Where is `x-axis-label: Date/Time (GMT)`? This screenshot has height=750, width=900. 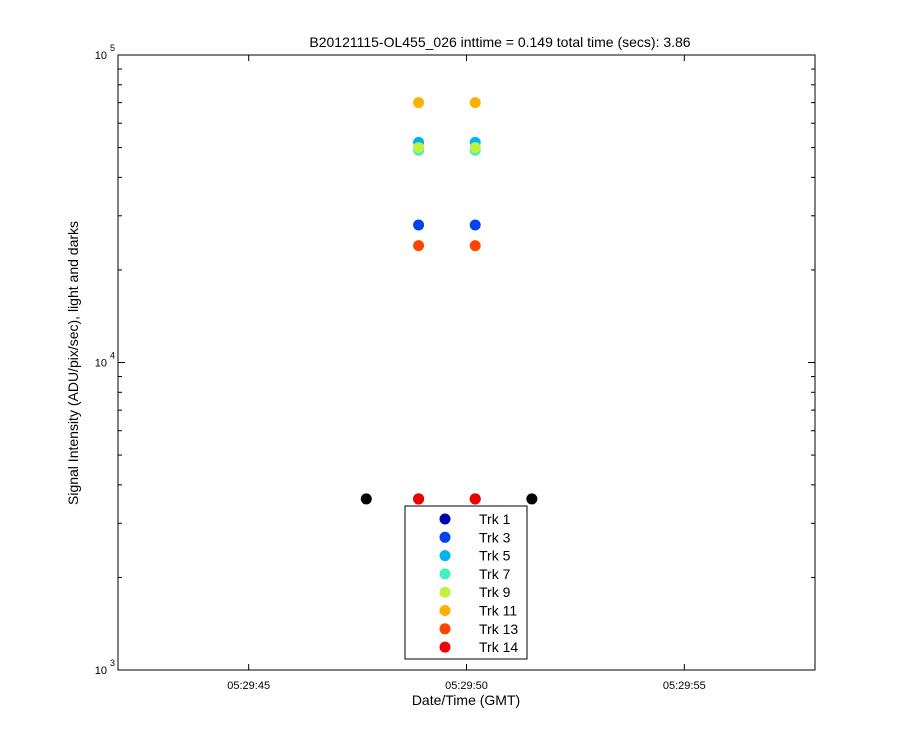 x-axis-label: Date/Time (GMT) is located at coordinates (466, 700).